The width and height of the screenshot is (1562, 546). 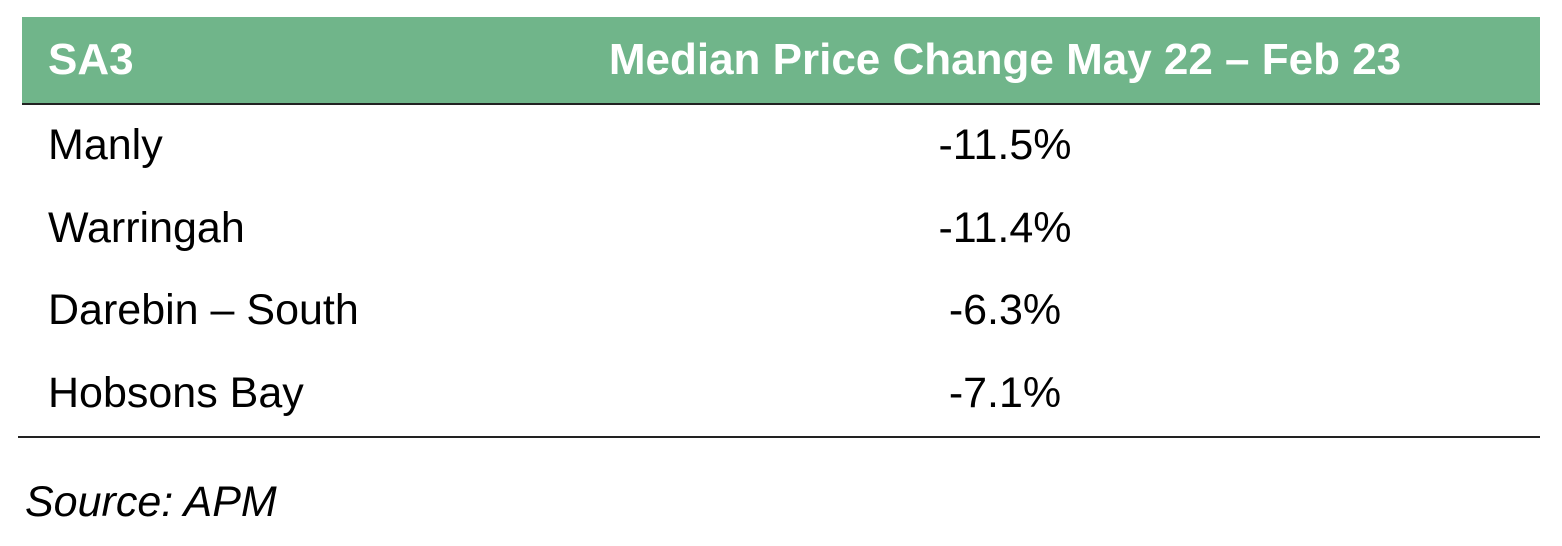 I want to click on change-cell: -6.3%, so click(x=1005, y=310).